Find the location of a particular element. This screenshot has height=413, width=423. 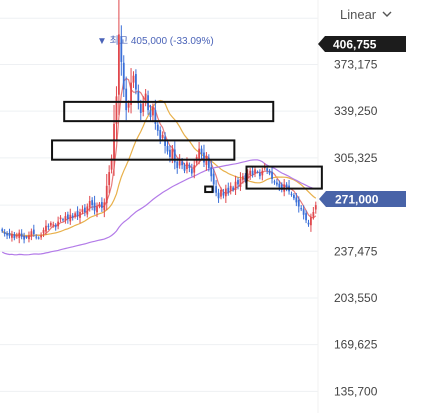

y-tick-label: 305,325 is located at coordinates (356, 158).